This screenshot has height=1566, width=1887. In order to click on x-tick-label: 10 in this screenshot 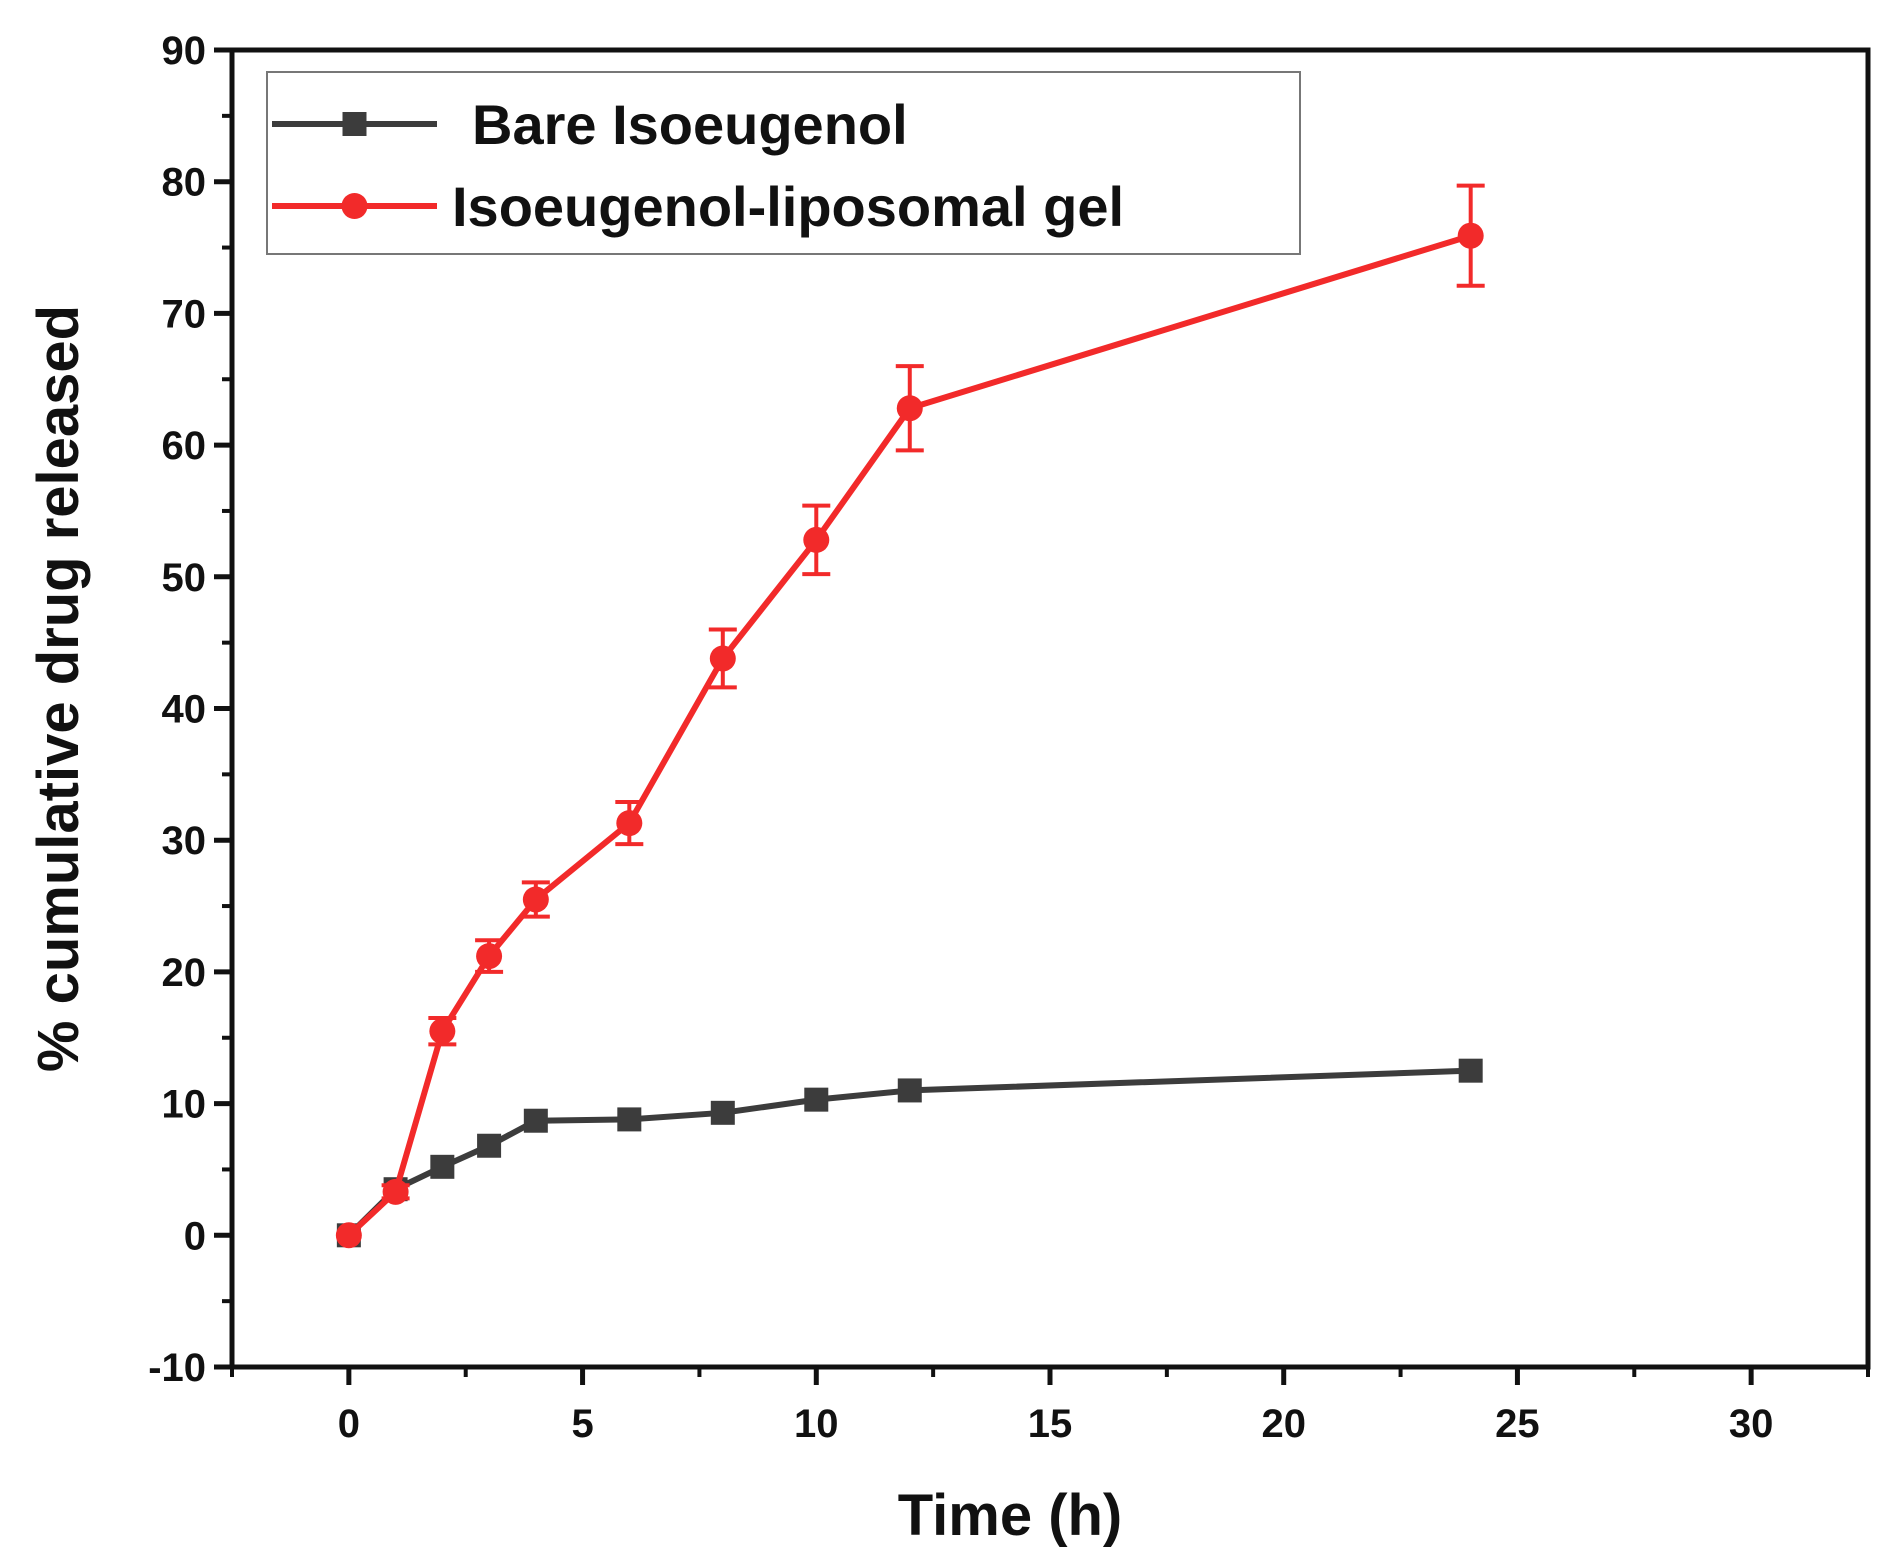, I will do `click(816, 1424)`.